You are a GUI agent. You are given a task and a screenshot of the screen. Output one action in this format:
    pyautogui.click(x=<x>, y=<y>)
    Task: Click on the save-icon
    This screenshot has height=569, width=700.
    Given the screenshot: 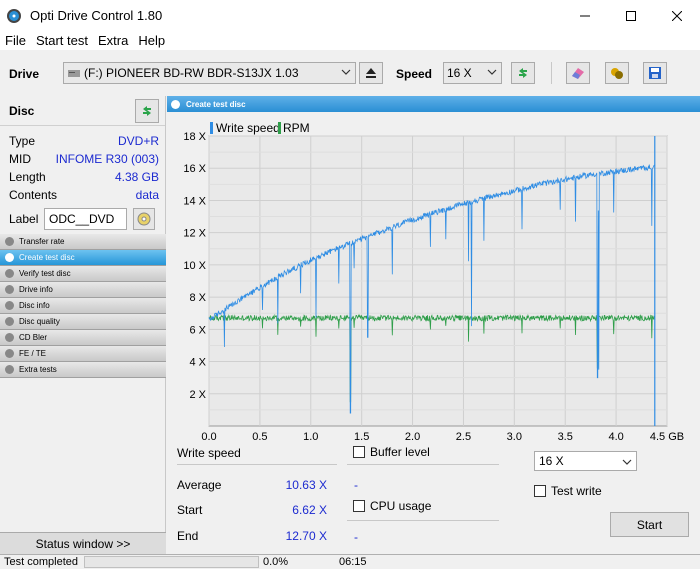 What is the action you would take?
    pyautogui.click(x=655, y=73)
    